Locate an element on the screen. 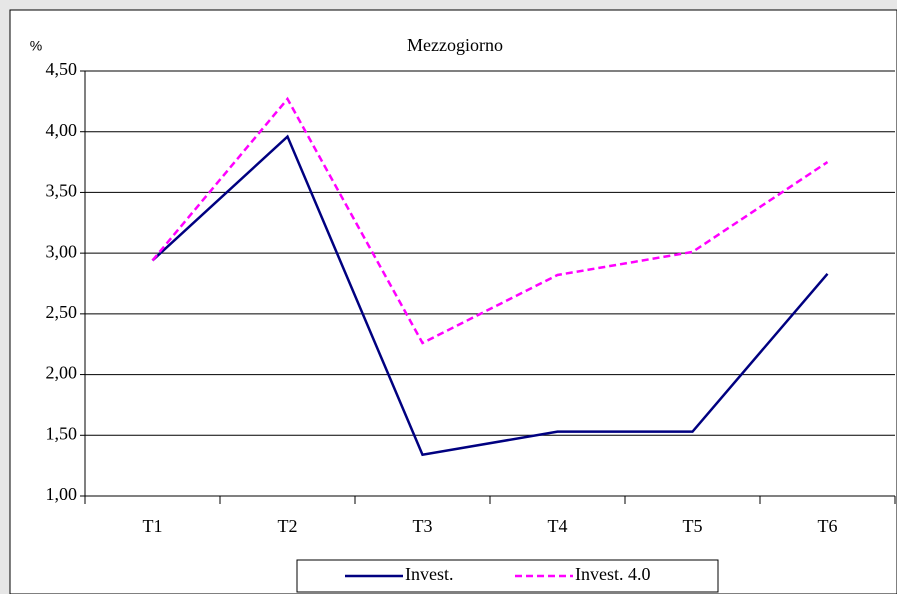  y-tick-label: 4,50 is located at coordinates (62, 69).